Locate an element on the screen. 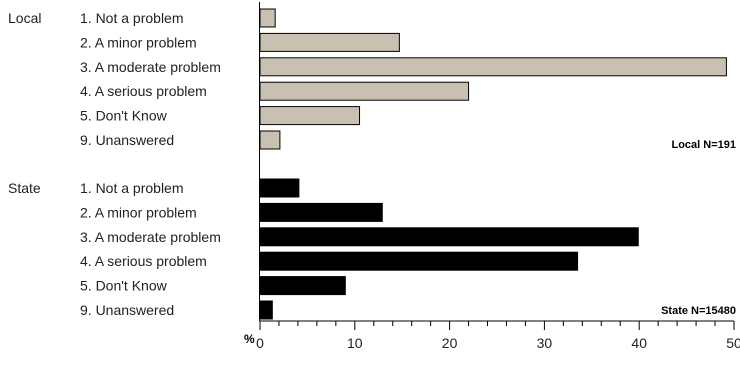 This screenshot has width=740, height=367. x-tick-label: 30 is located at coordinates (545, 343).